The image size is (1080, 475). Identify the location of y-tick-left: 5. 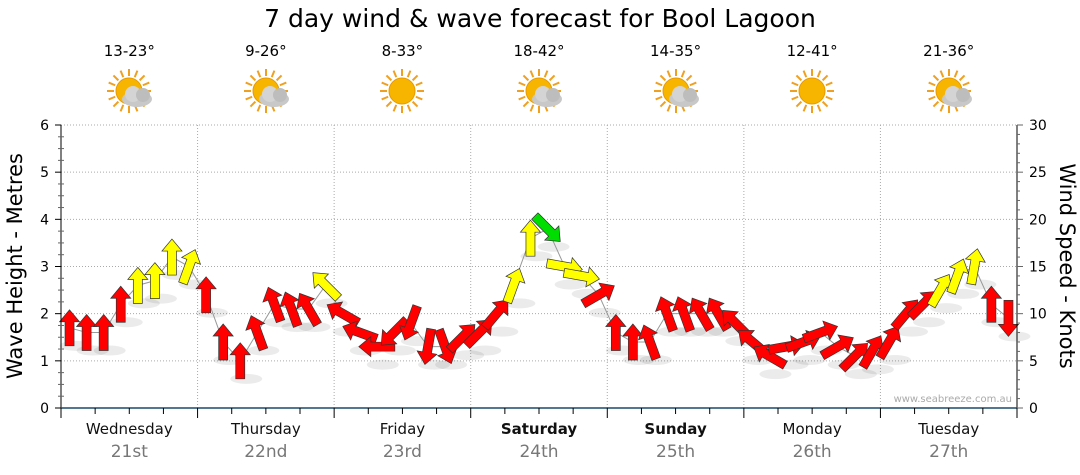
(44, 173).